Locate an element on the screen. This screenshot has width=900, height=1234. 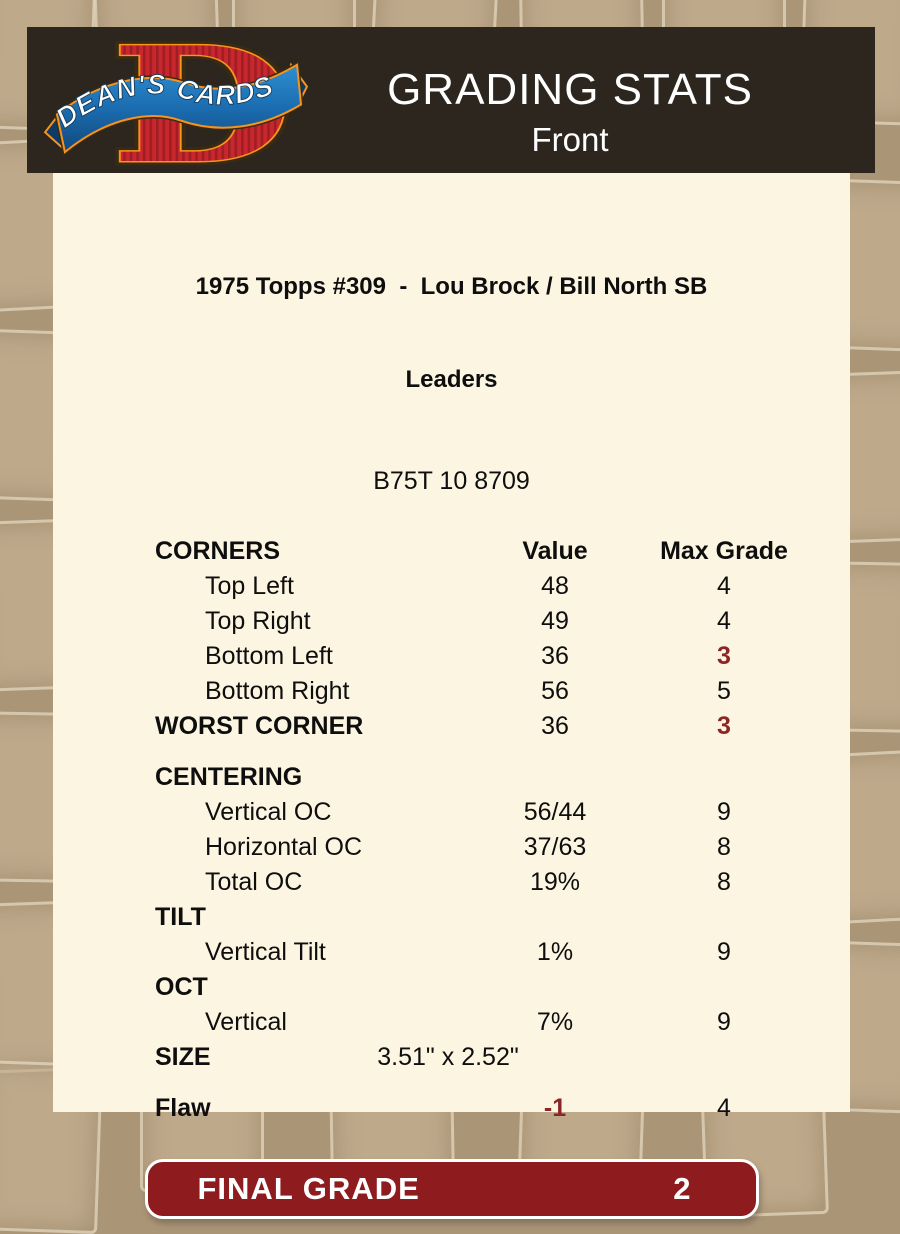
stat-label: Bottom Left is located at coordinates (269, 656).